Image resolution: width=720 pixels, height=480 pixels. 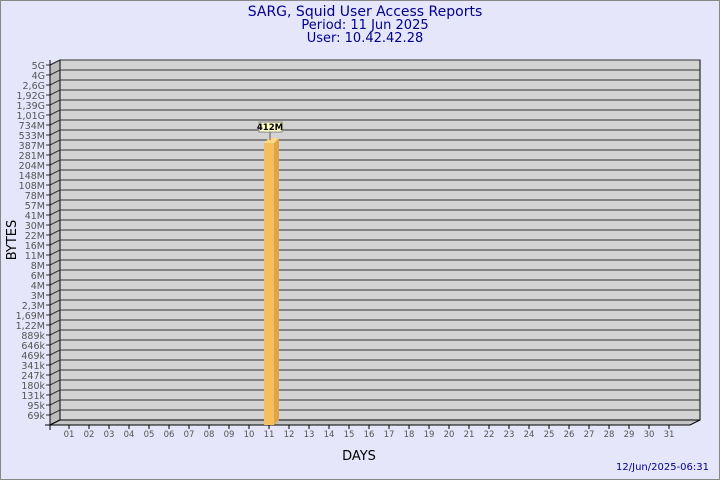 I want to click on x-tick-label: 05, so click(x=149, y=435).